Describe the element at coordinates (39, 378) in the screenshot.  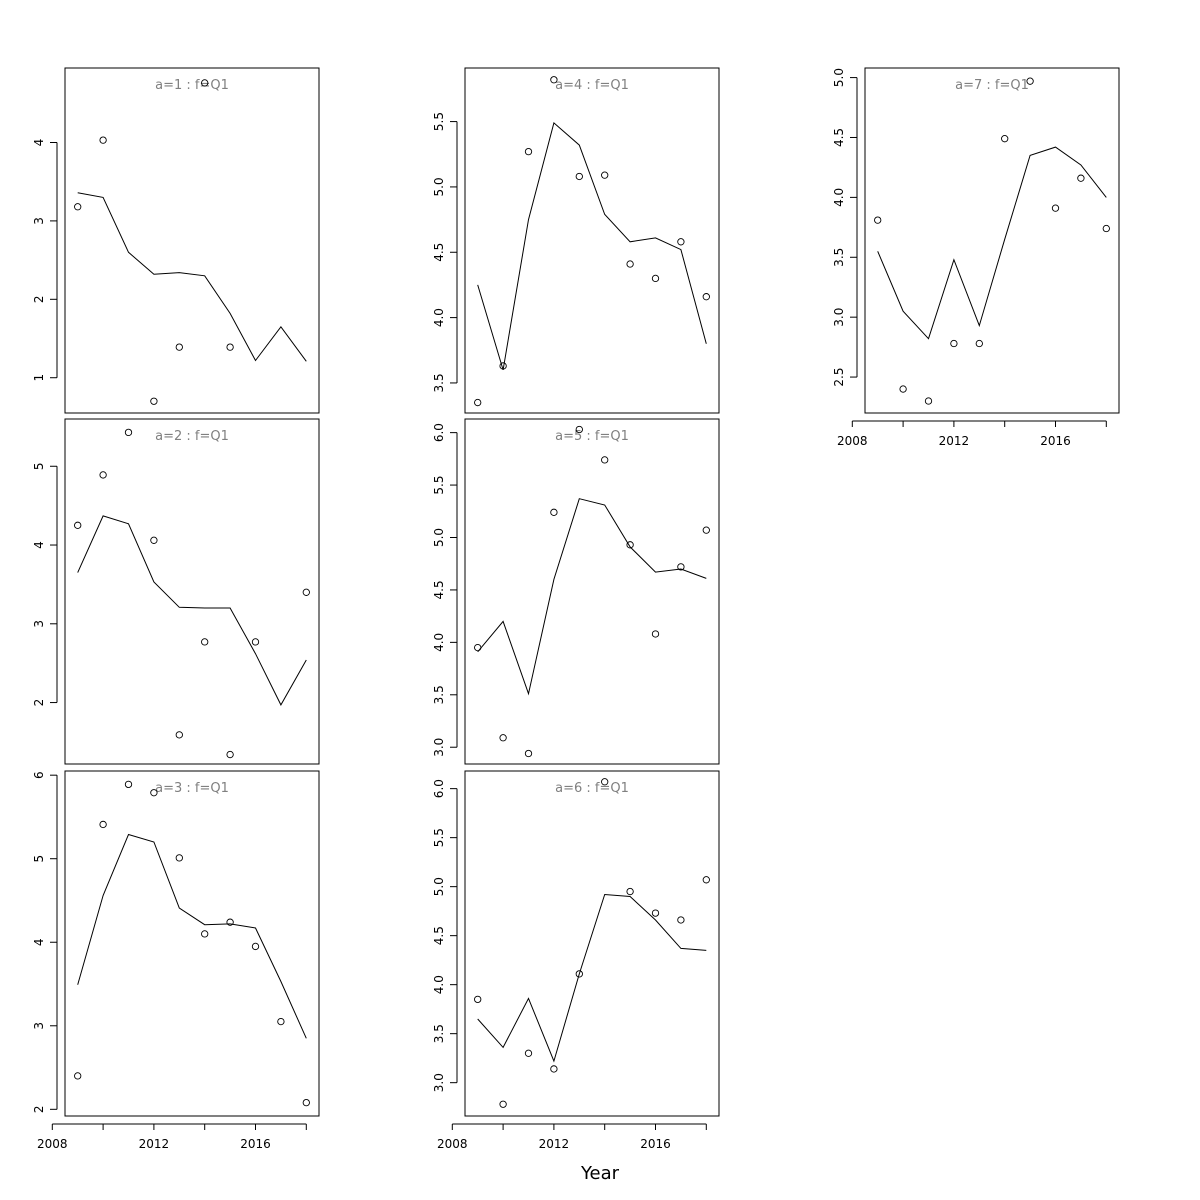
I see `y-tick-label: 1` at that location.